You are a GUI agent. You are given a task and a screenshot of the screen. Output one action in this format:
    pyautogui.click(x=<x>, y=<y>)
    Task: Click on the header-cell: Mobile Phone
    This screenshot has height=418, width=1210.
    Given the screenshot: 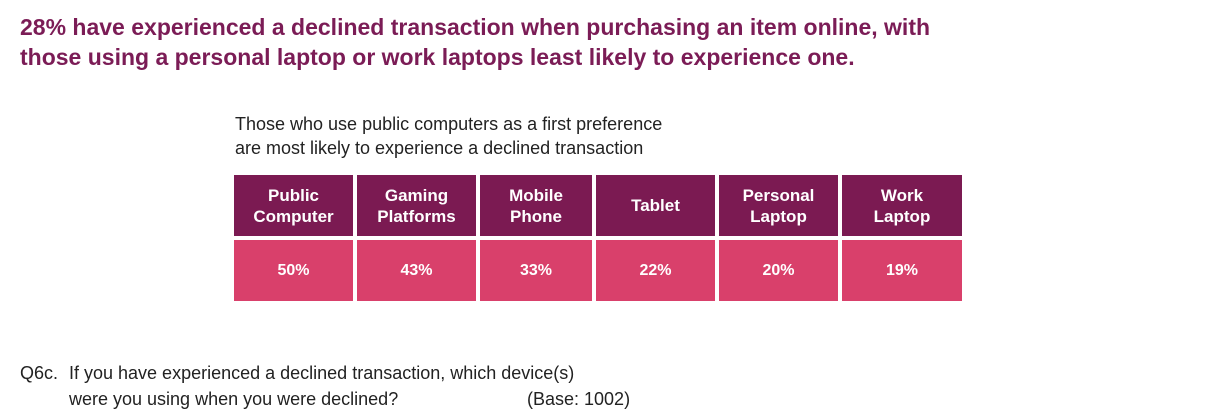 What is the action you would take?
    pyautogui.click(x=536, y=205)
    